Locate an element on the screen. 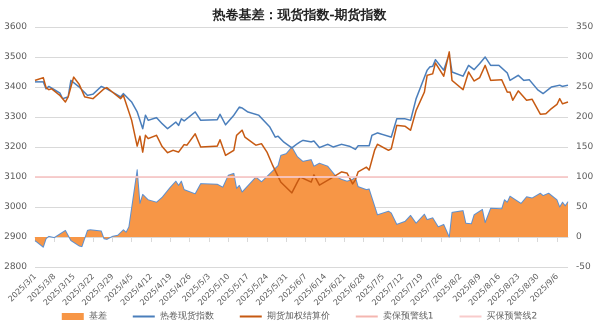 Image resolution: width=599 pixels, height=328 pixels. y2-tick-label: -50 is located at coordinates (583, 267).